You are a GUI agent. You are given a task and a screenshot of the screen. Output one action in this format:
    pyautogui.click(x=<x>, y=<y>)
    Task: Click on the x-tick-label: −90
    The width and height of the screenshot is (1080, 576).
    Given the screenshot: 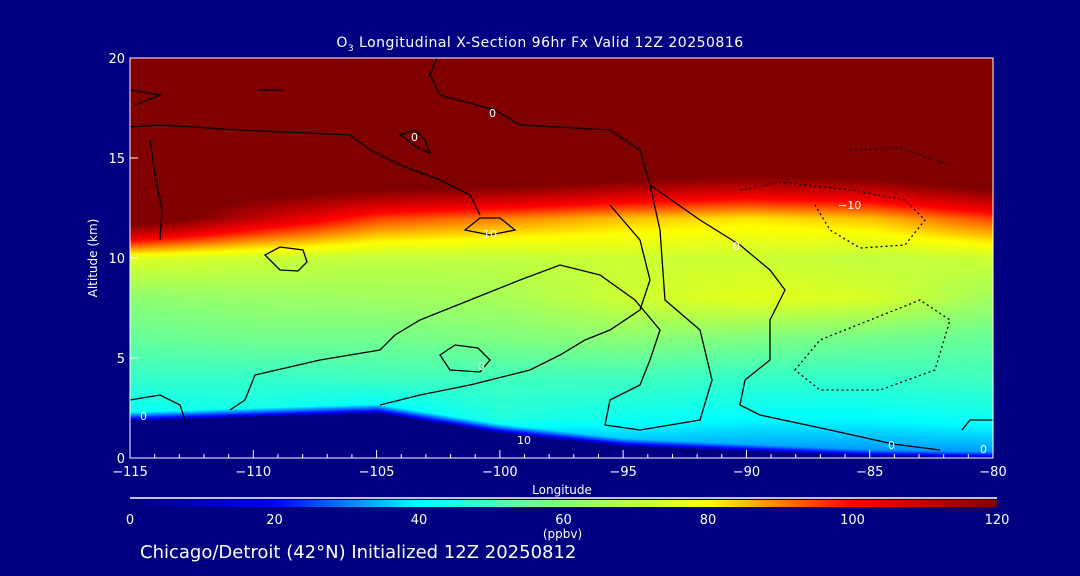 What is the action you would take?
    pyautogui.click(x=746, y=472)
    